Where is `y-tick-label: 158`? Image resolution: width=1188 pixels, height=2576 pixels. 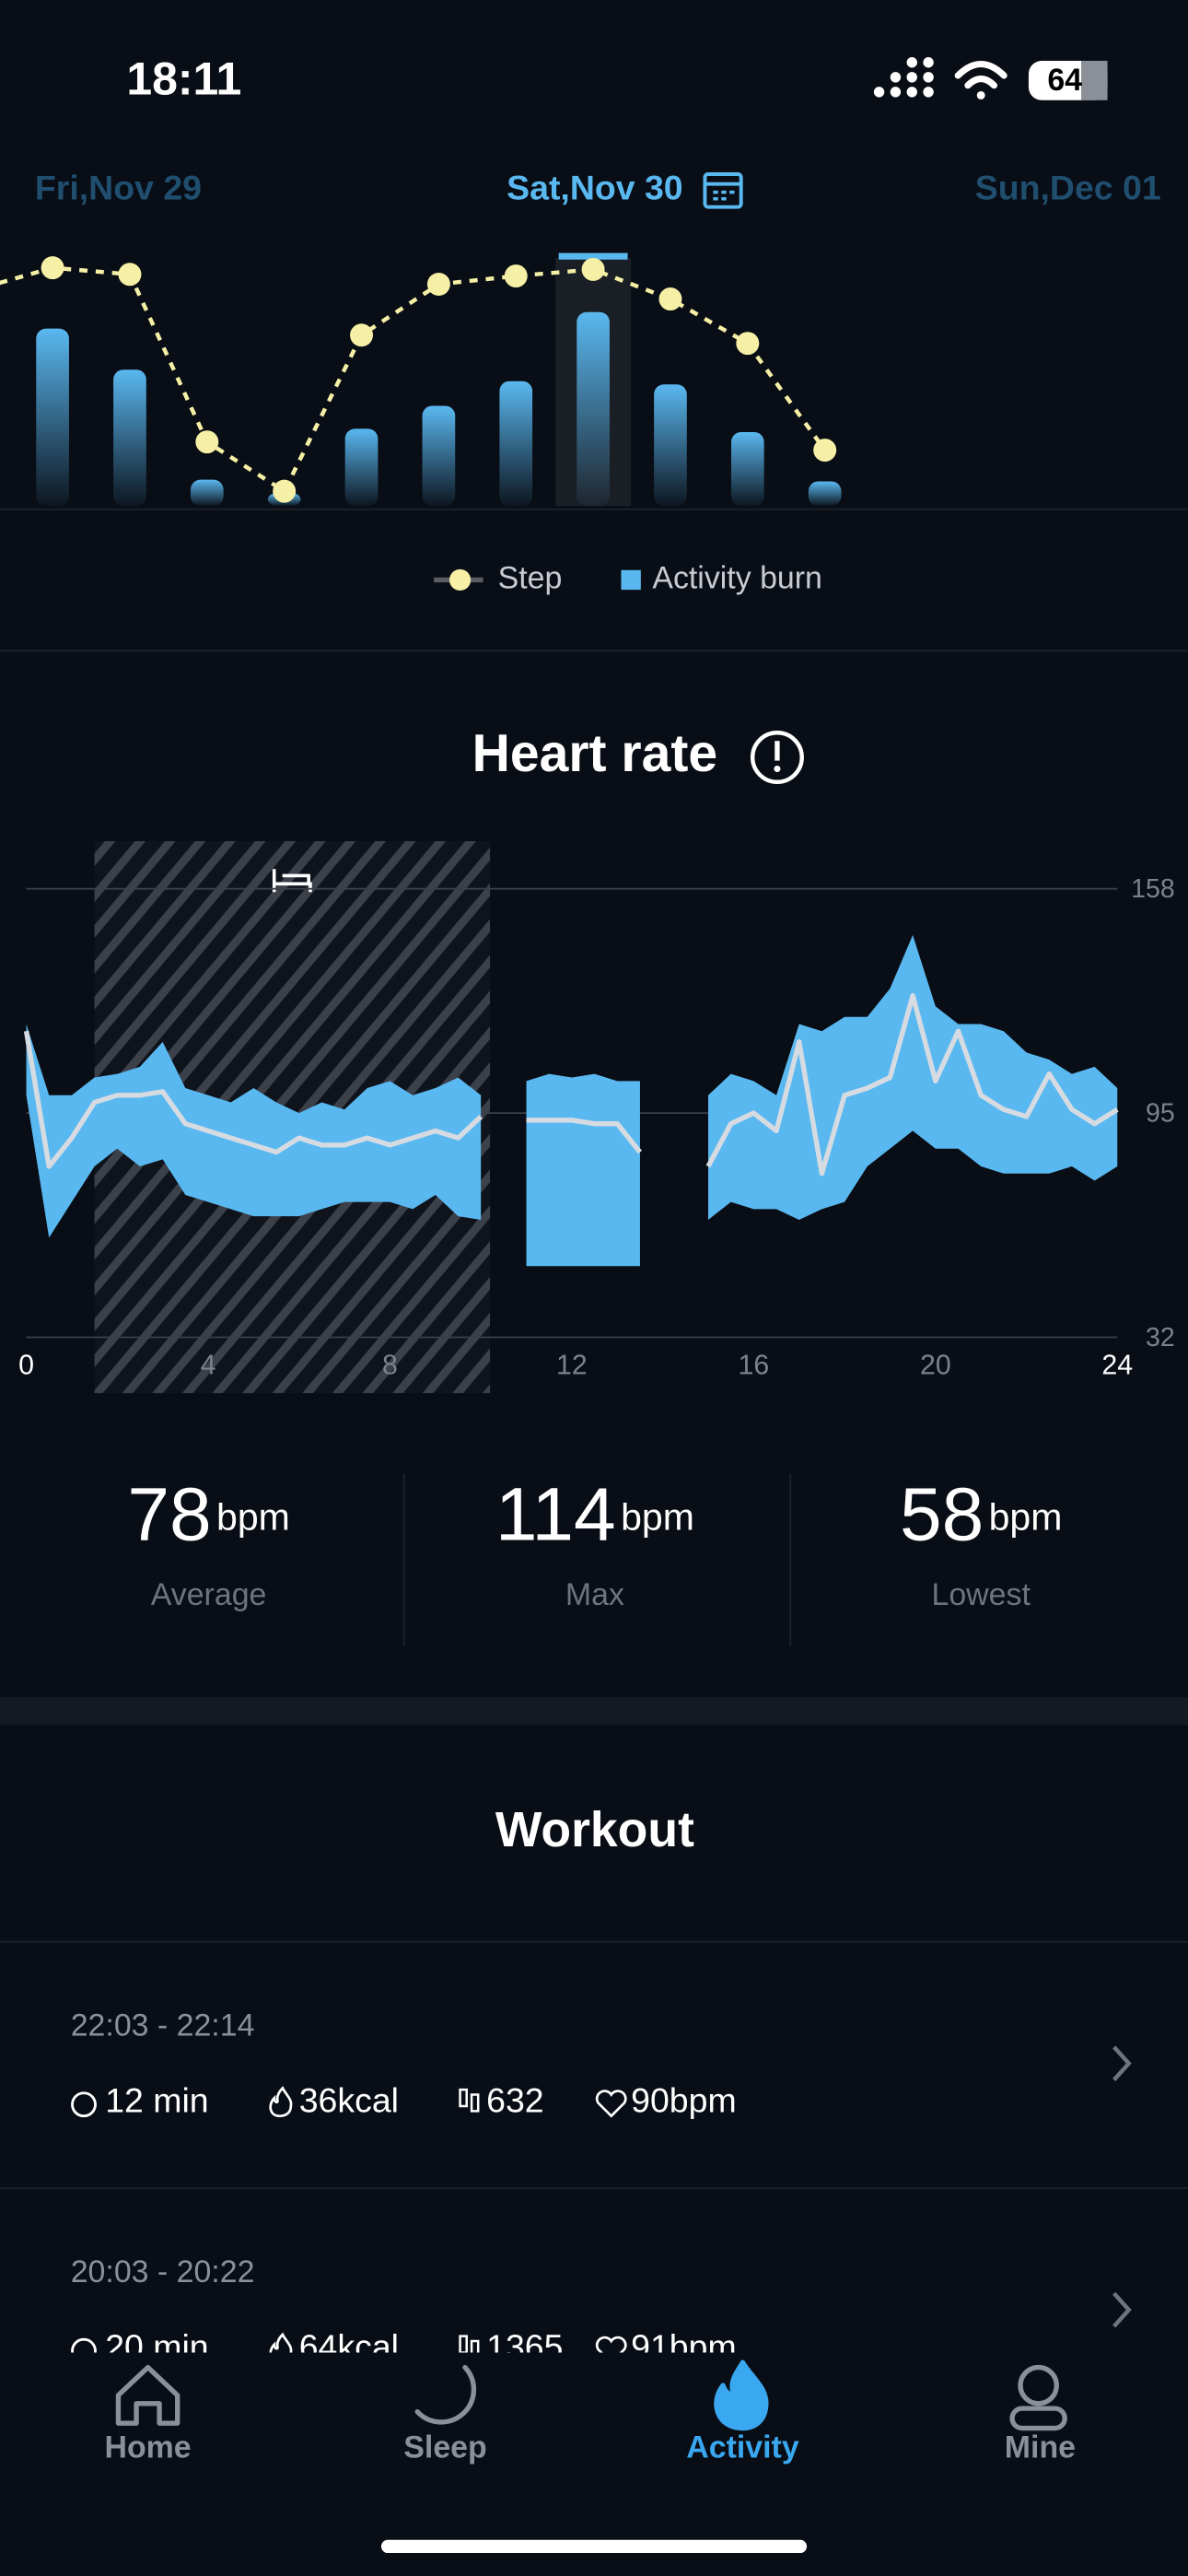 y-tick-label: 158 is located at coordinates (1153, 889).